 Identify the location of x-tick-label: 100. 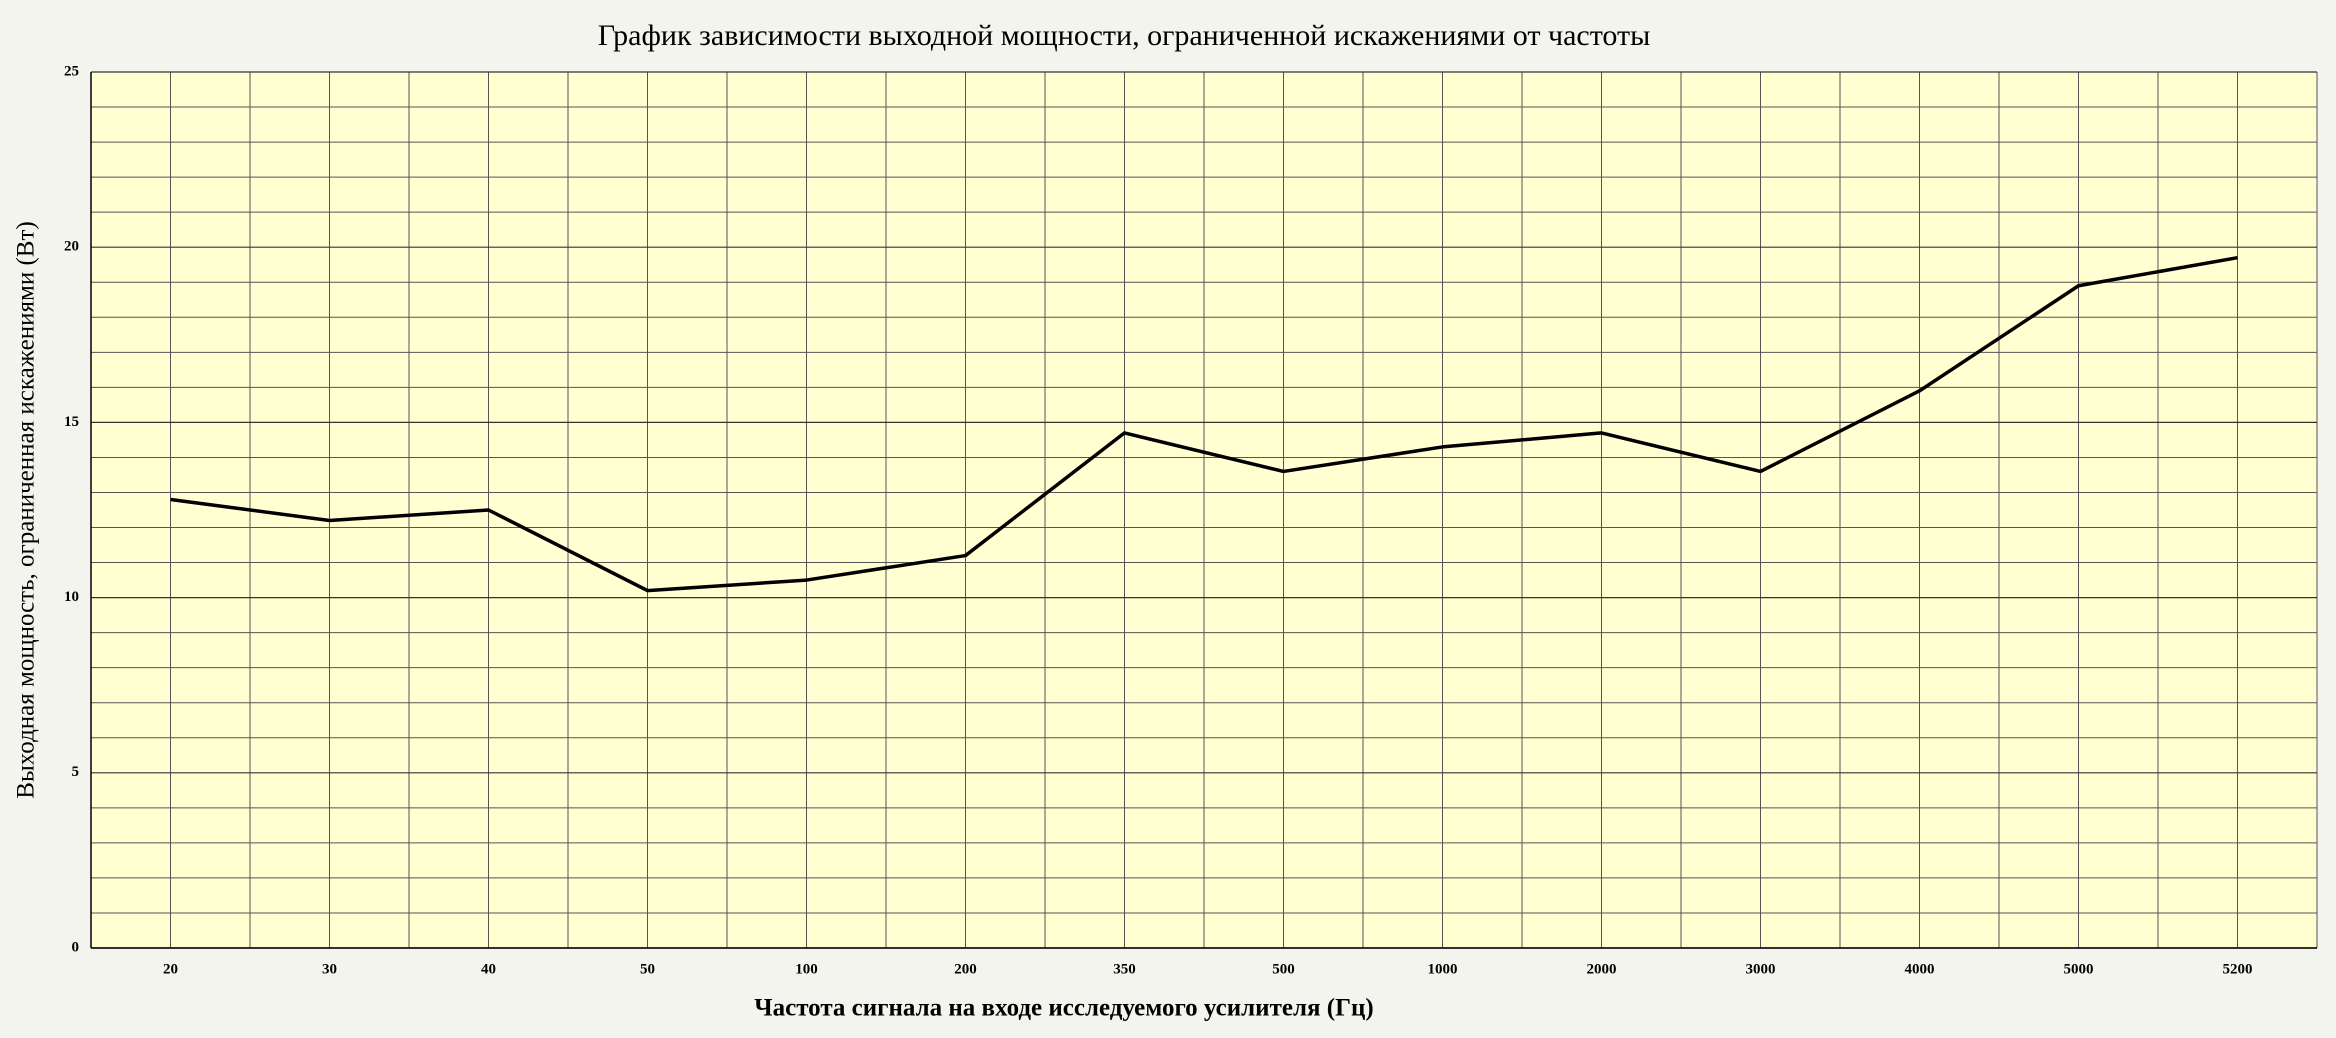
(806, 969).